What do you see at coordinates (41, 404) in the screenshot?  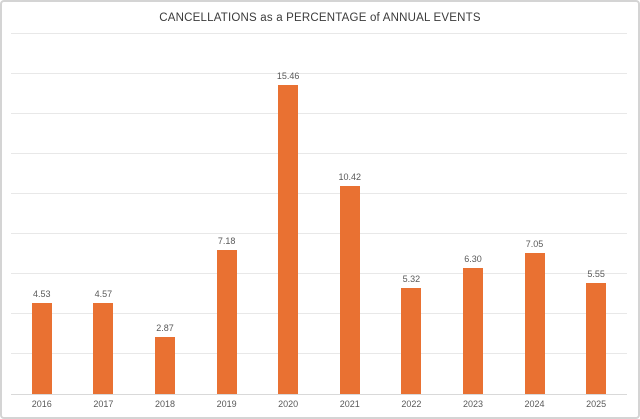 I see `x-axis-label: 2016` at bounding box center [41, 404].